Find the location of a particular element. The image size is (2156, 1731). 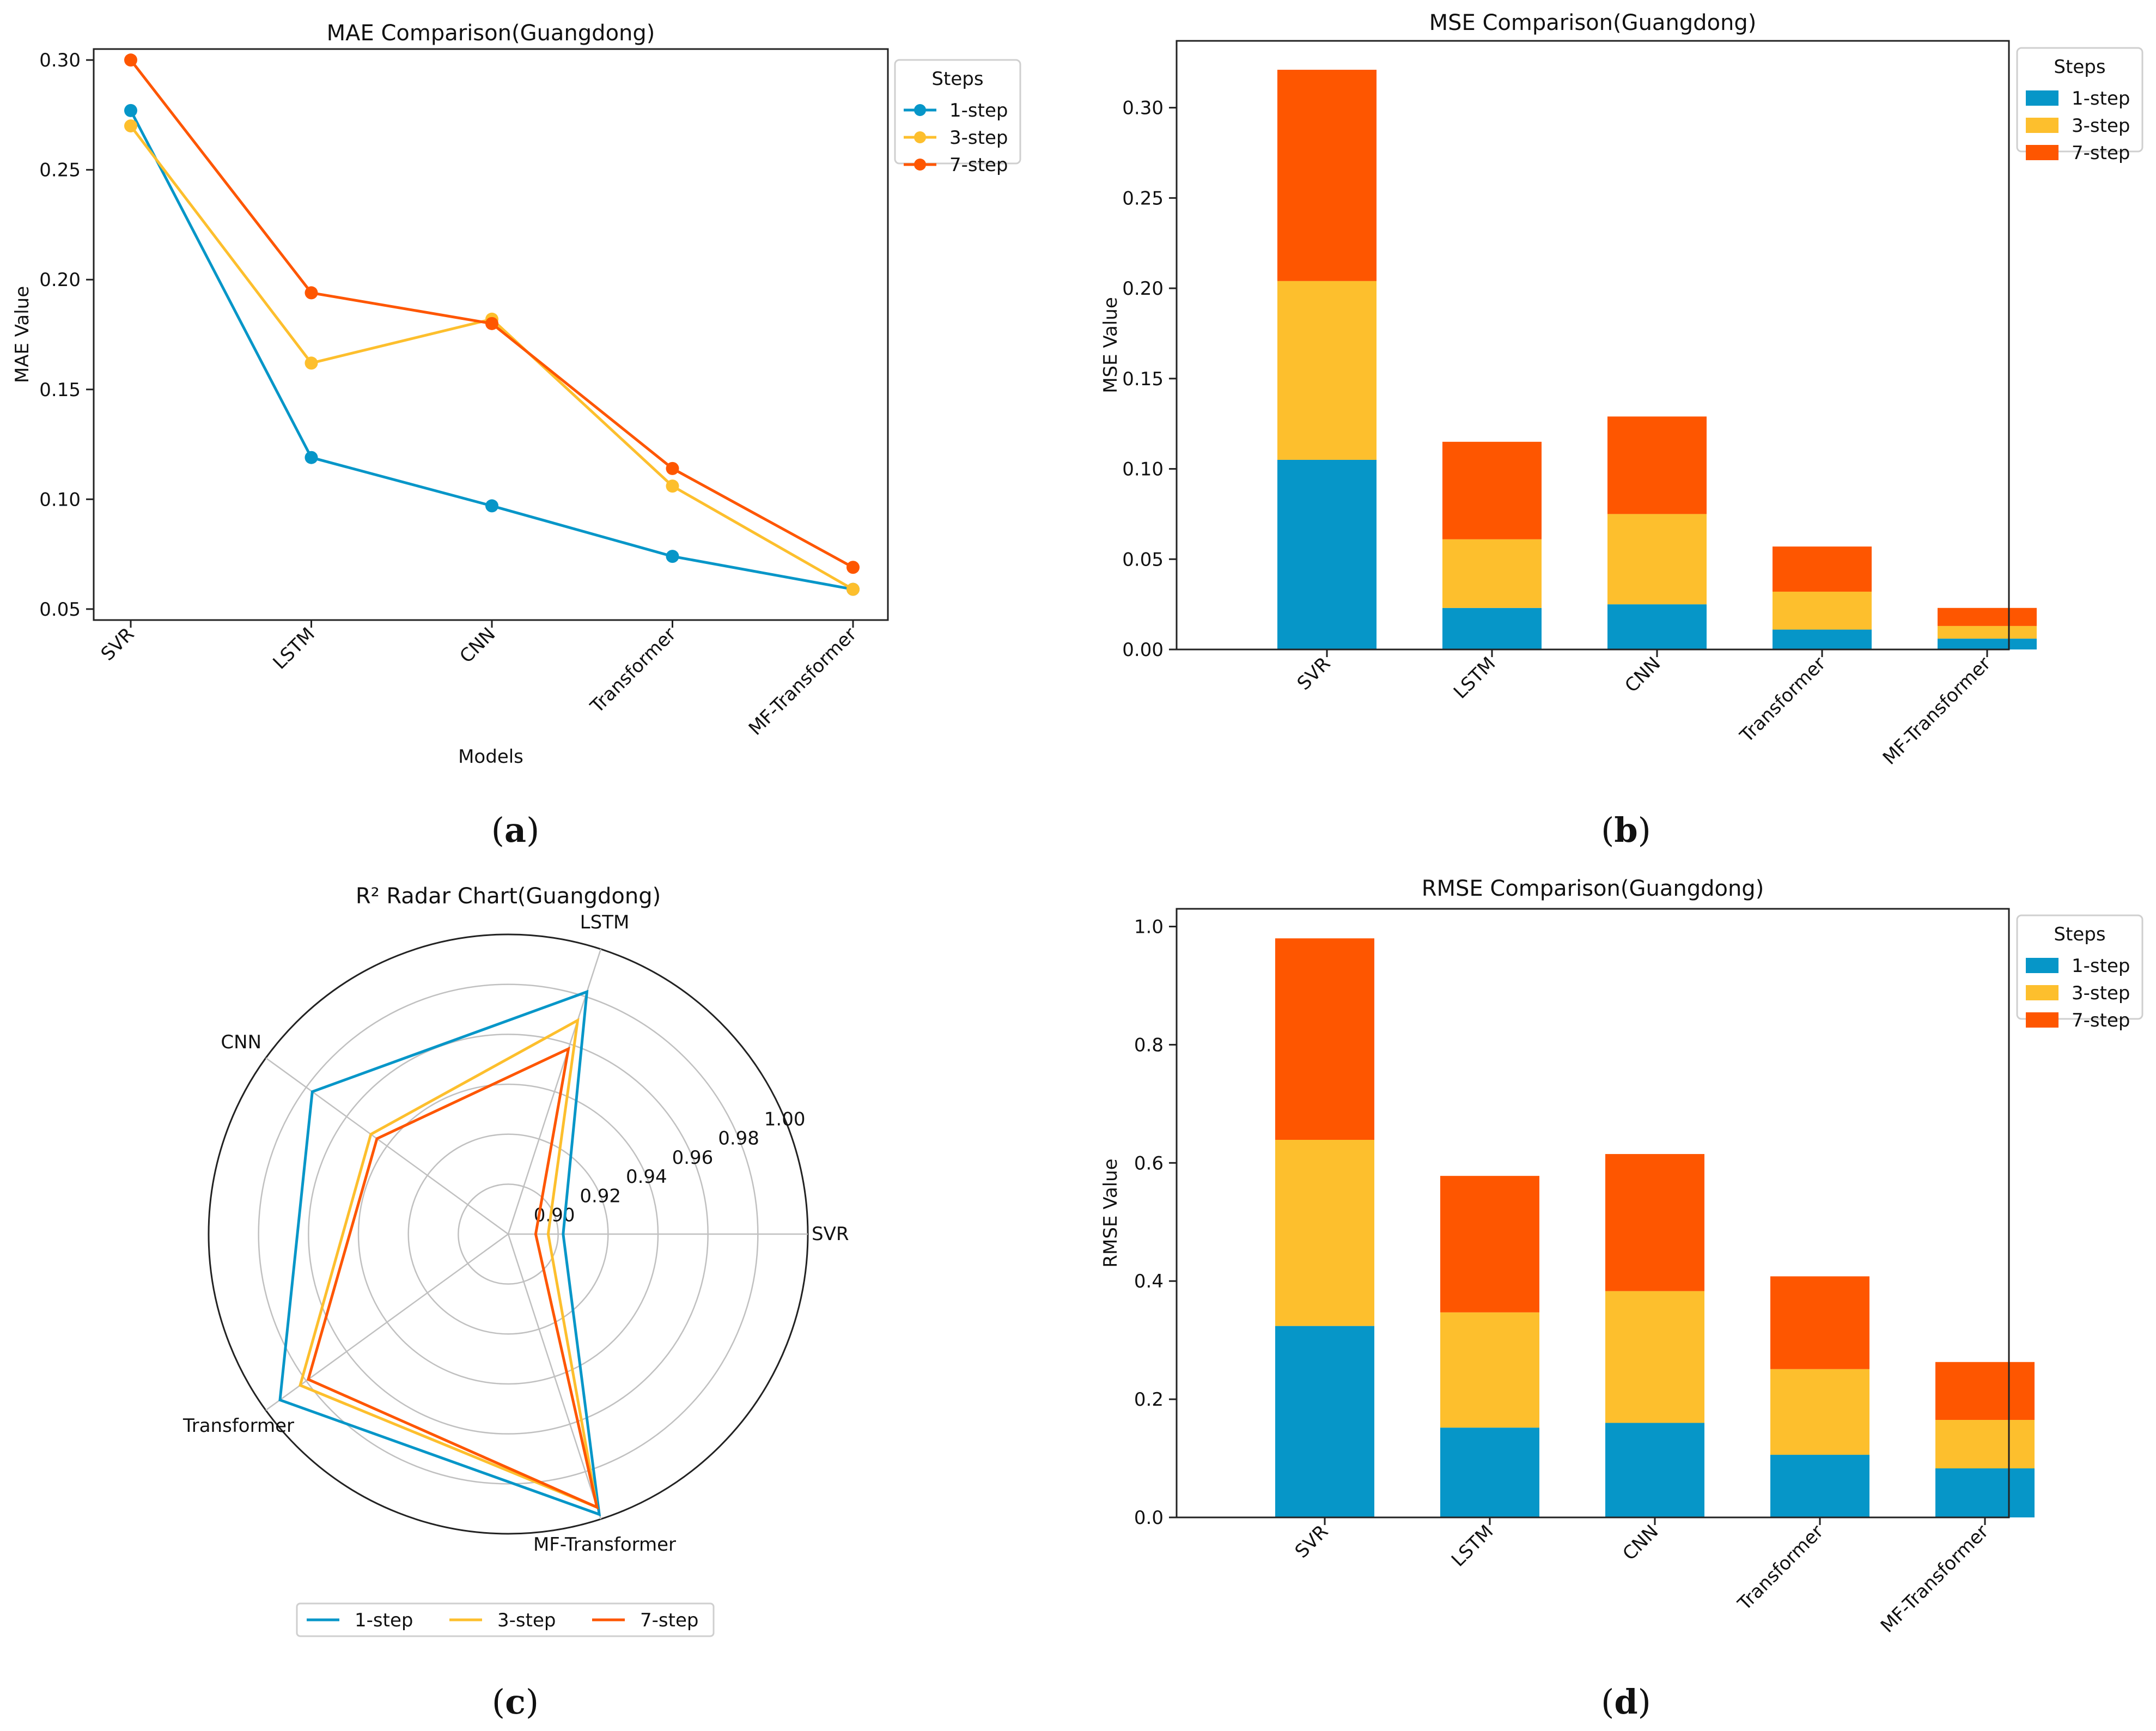

mse-legend-label: 7-step is located at coordinates (2101, 153).